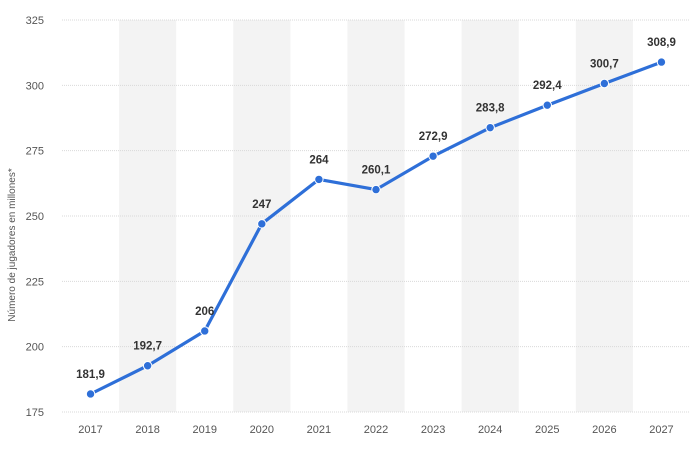  Describe the element at coordinates (319, 430) in the screenshot. I see `x-tick-label: 2021` at that location.